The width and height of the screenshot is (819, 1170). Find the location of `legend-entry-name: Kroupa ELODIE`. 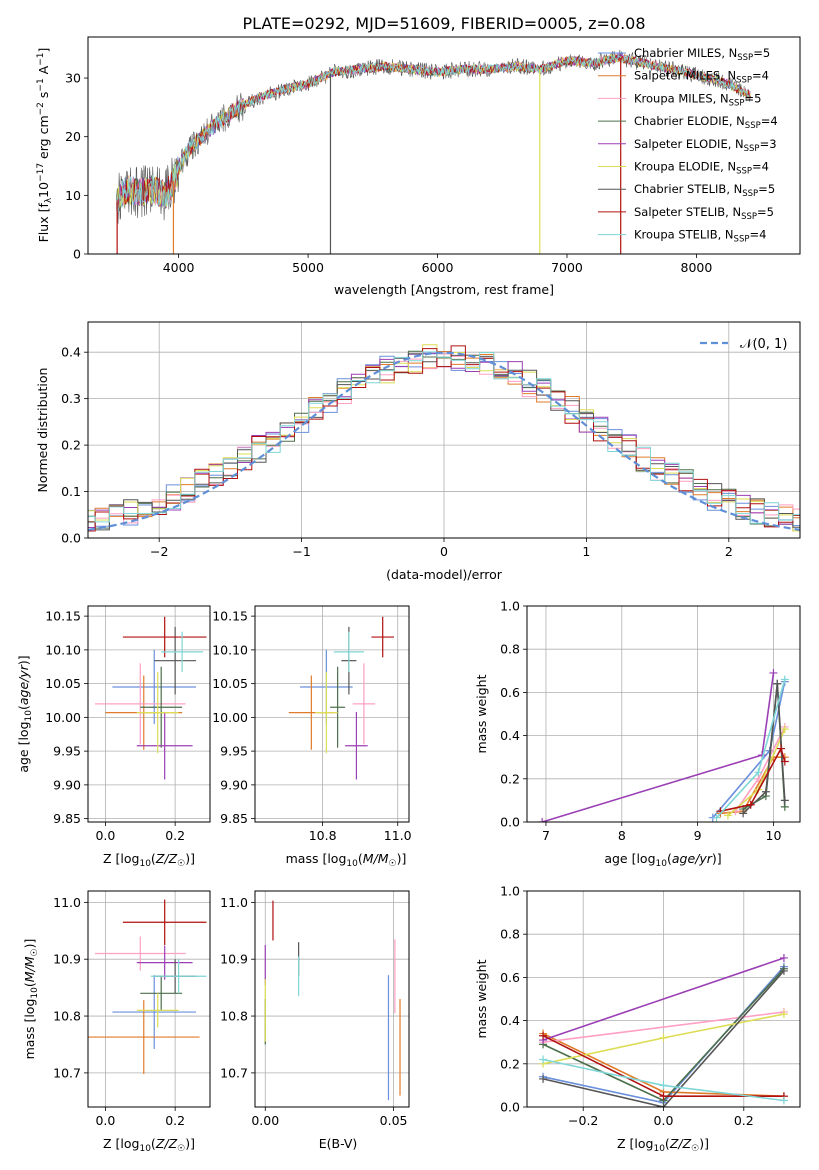

legend-entry-name: Kroupa ELODIE is located at coordinates (677, 167).